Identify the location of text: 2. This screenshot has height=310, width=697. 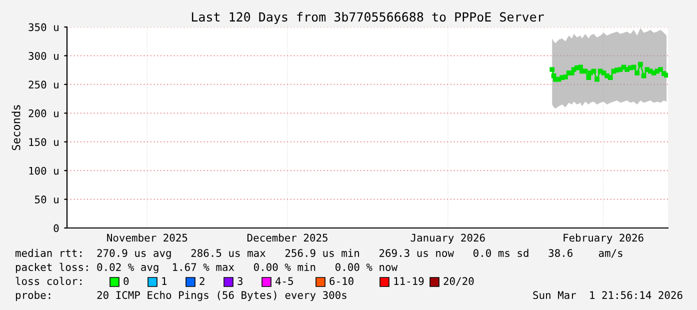
(202, 281).